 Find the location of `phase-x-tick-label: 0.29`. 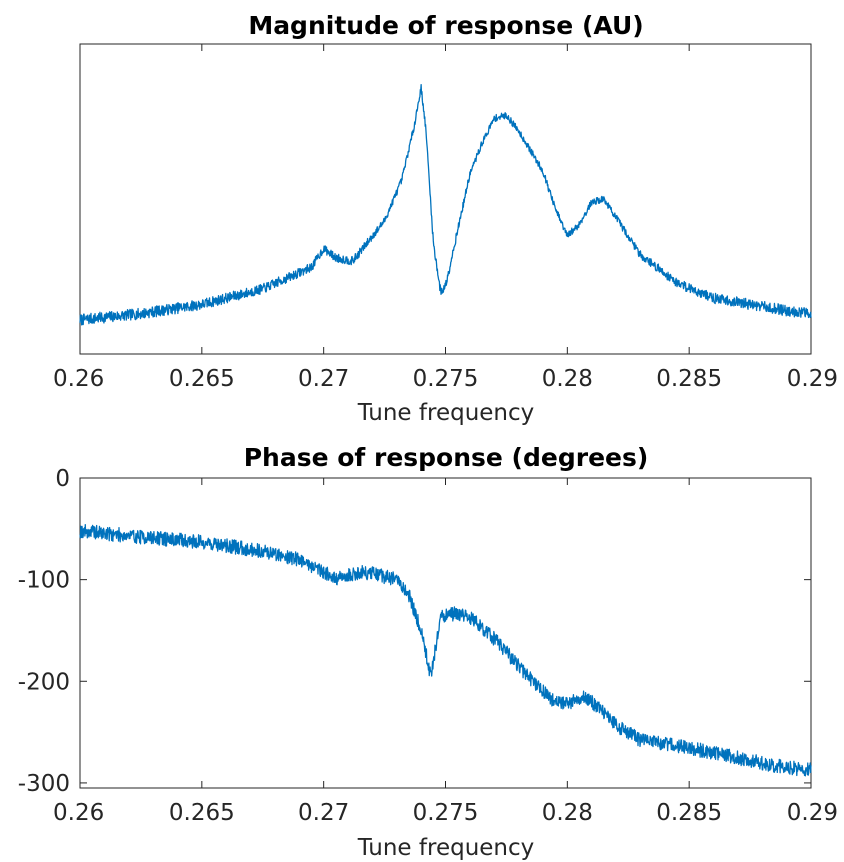

phase-x-tick-label: 0.29 is located at coordinates (812, 813).